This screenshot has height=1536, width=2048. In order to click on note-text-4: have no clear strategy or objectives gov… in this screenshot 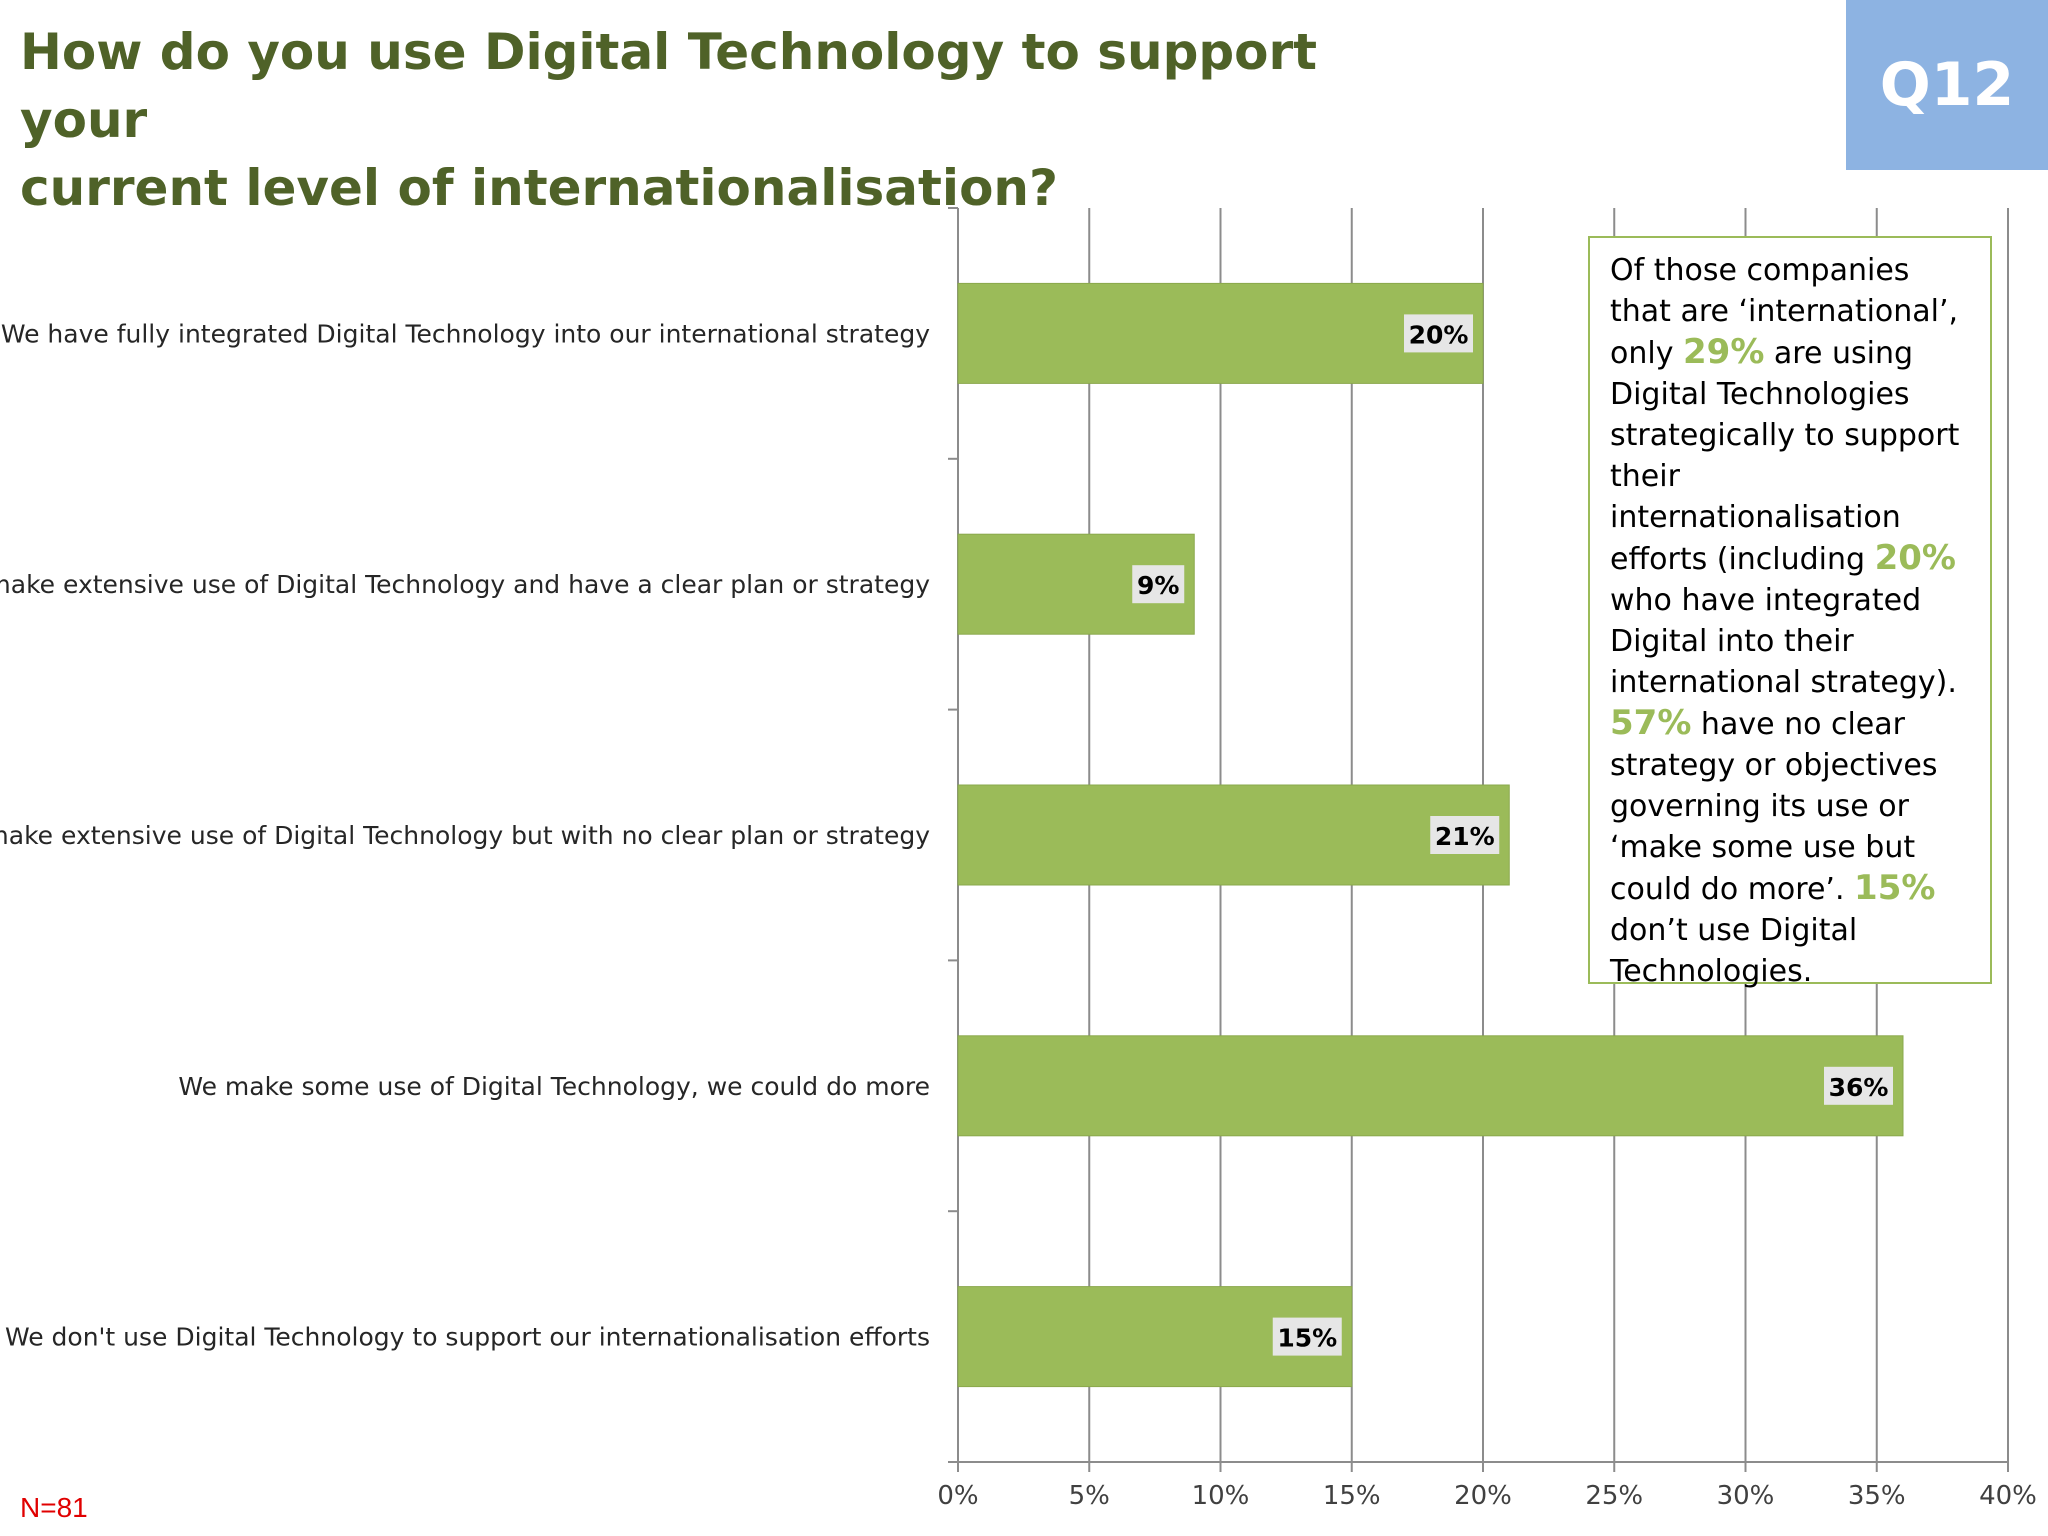, I will do `click(1774, 807)`.